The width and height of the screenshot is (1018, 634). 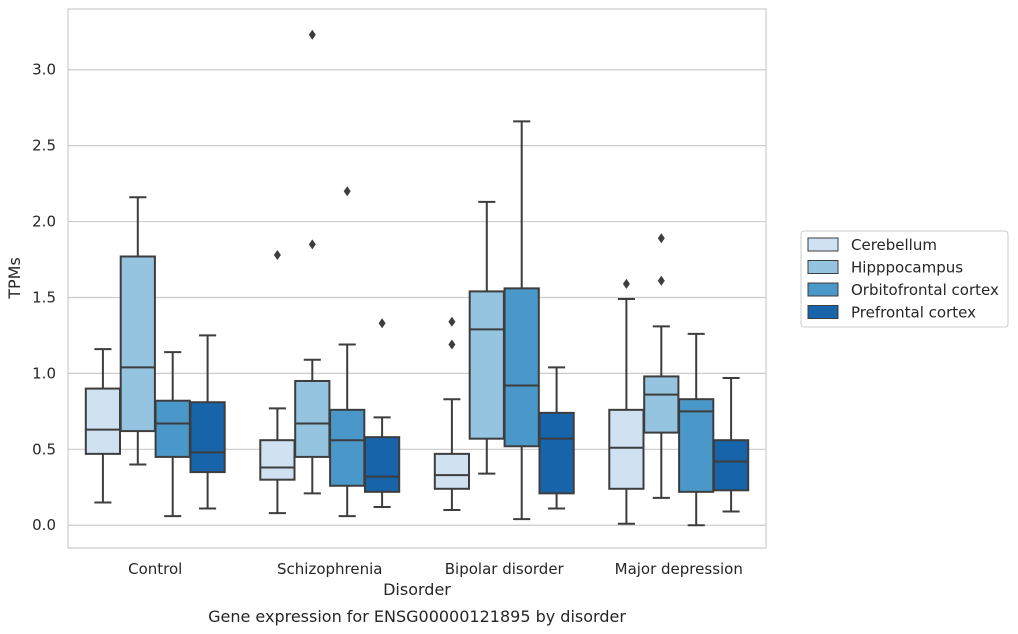 I want to click on y-tick-label: 2.5, so click(x=44, y=146).